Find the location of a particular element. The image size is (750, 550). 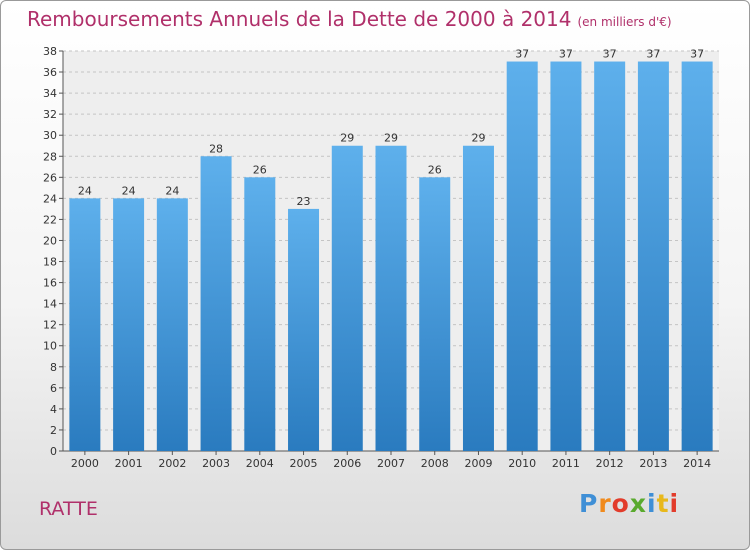

y-tick-label: 26 is located at coordinates (50, 177).